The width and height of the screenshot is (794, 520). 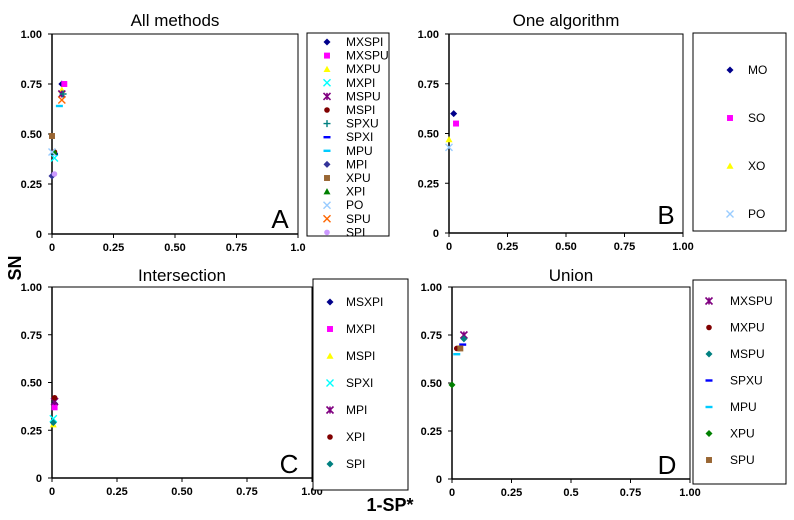 What do you see at coordinates (174, 248) in the screenshot?
I see `x-tick-label: 0.50` at bounding box center [174, 248].